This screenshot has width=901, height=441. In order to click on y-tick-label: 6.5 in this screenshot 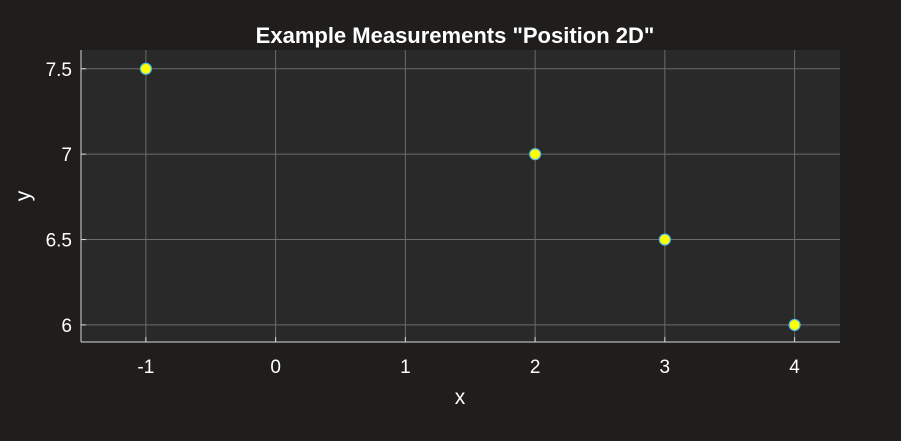, I will do `click(59, 241)`.